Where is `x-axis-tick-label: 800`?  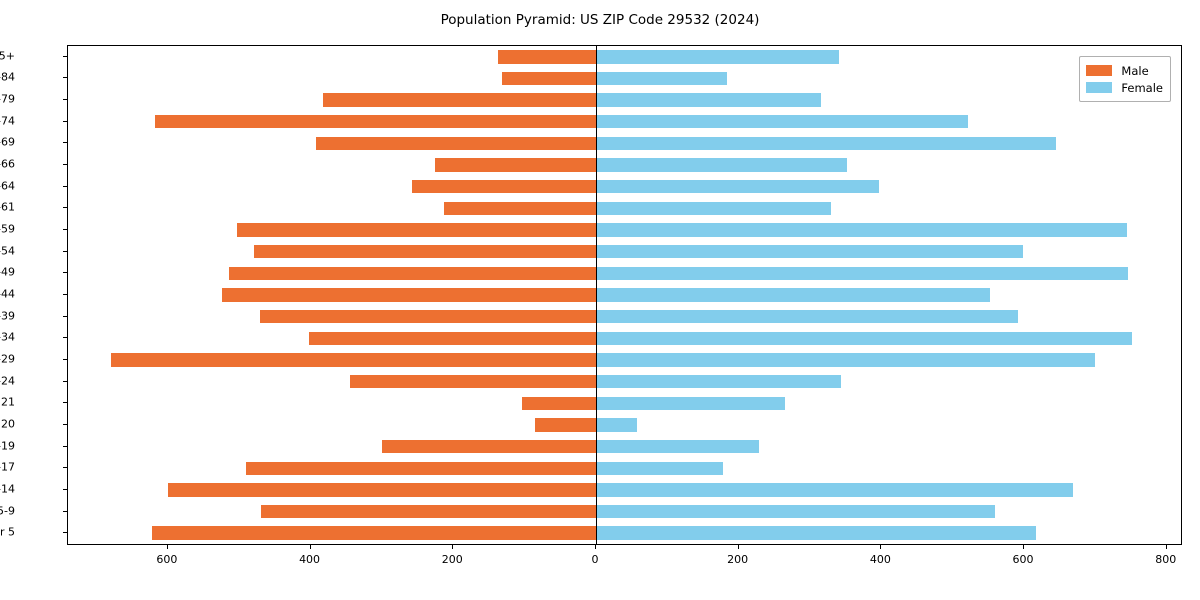 x-axis-tick-label: 800 is located at coordinates (1166, 559).